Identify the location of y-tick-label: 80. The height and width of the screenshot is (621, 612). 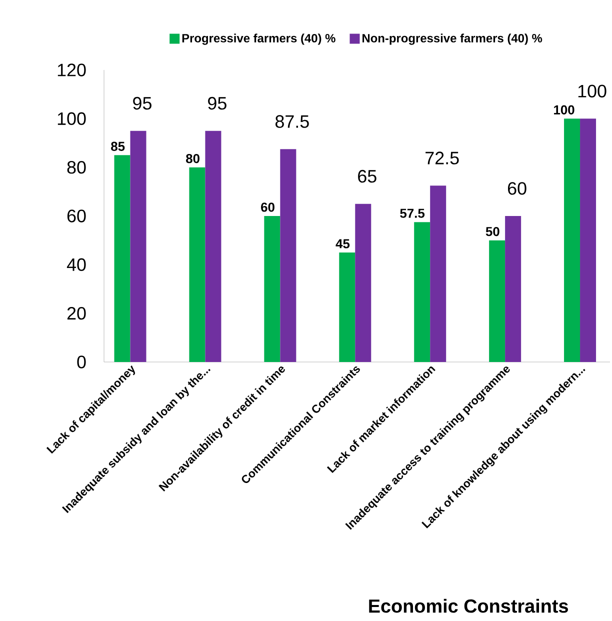
(76, 167).